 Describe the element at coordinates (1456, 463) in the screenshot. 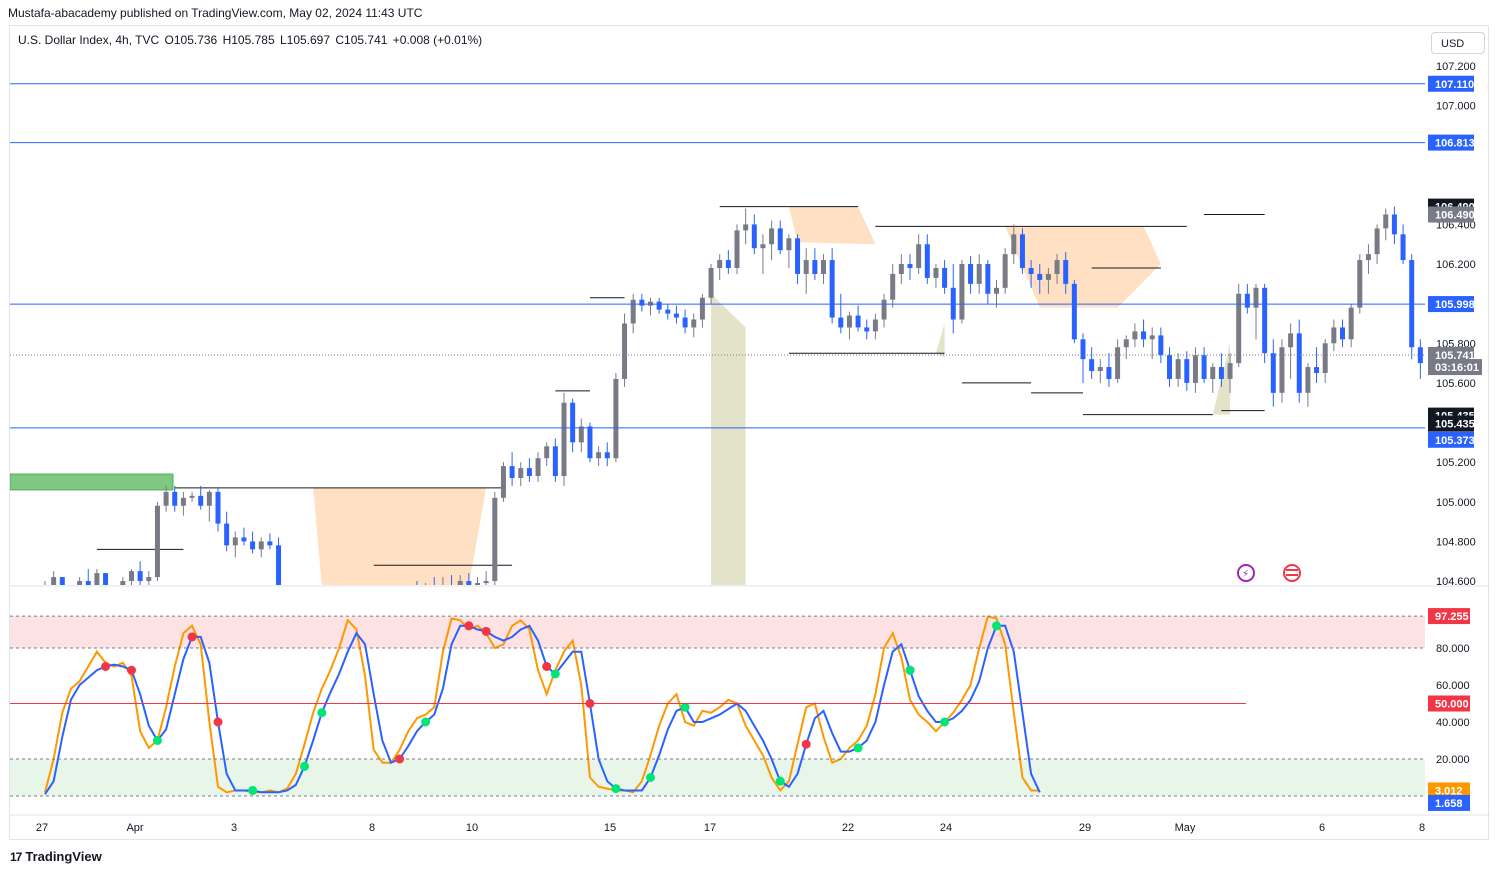

I see `price-tick-label: 105.200` at that location.